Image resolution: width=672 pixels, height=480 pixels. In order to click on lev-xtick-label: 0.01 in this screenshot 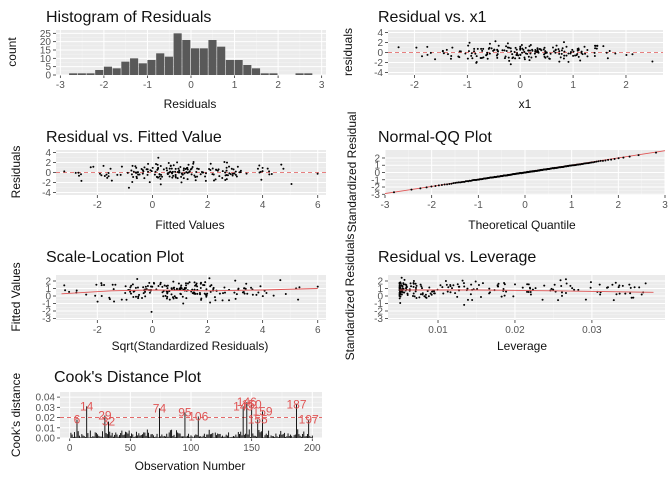, I will do `click(438, 330)`.